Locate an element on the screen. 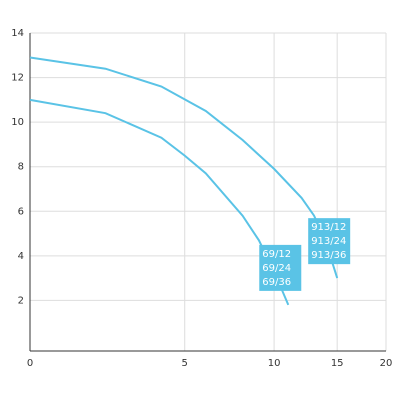 This screenshot has height=400, width=400. series-label: 913/24 is located at coordinates (328, 241).